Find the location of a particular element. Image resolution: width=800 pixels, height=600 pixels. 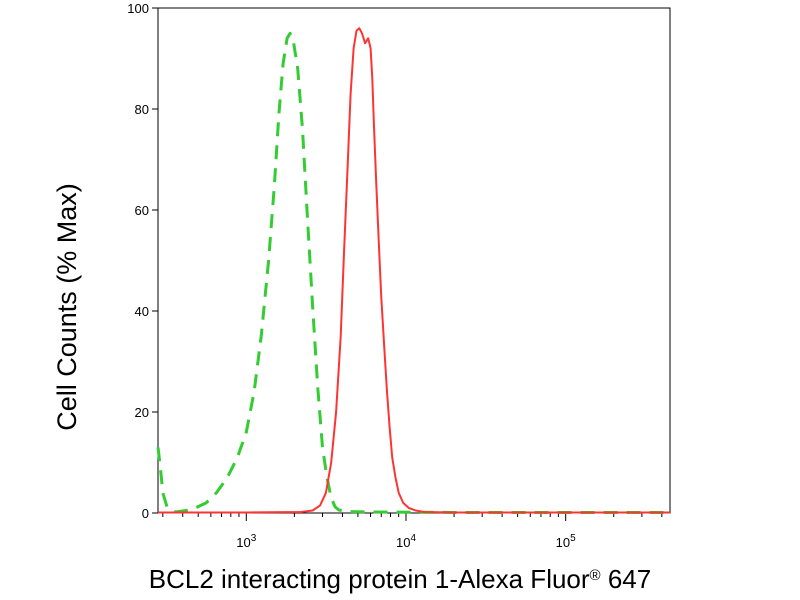

y-tick-label: 20 is located at coordinates (142, 412).